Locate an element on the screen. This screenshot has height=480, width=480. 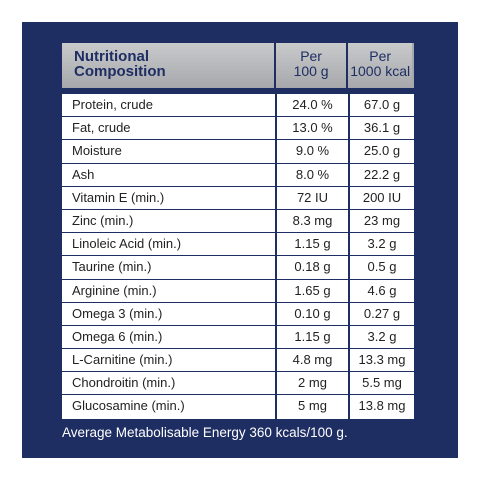
nutrient-name: Zinc (min.) is located at coordinates (103, 220).